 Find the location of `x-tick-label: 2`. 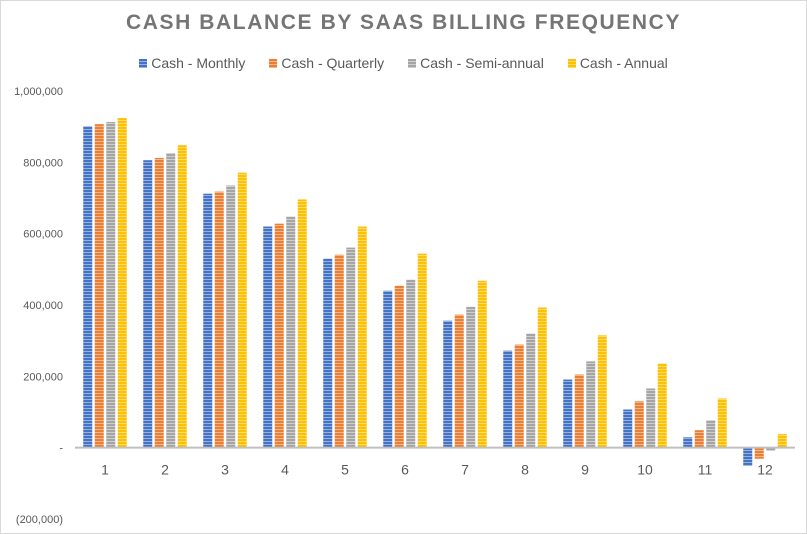

x-tick-label: 2 is located at coordinates (165, 470).